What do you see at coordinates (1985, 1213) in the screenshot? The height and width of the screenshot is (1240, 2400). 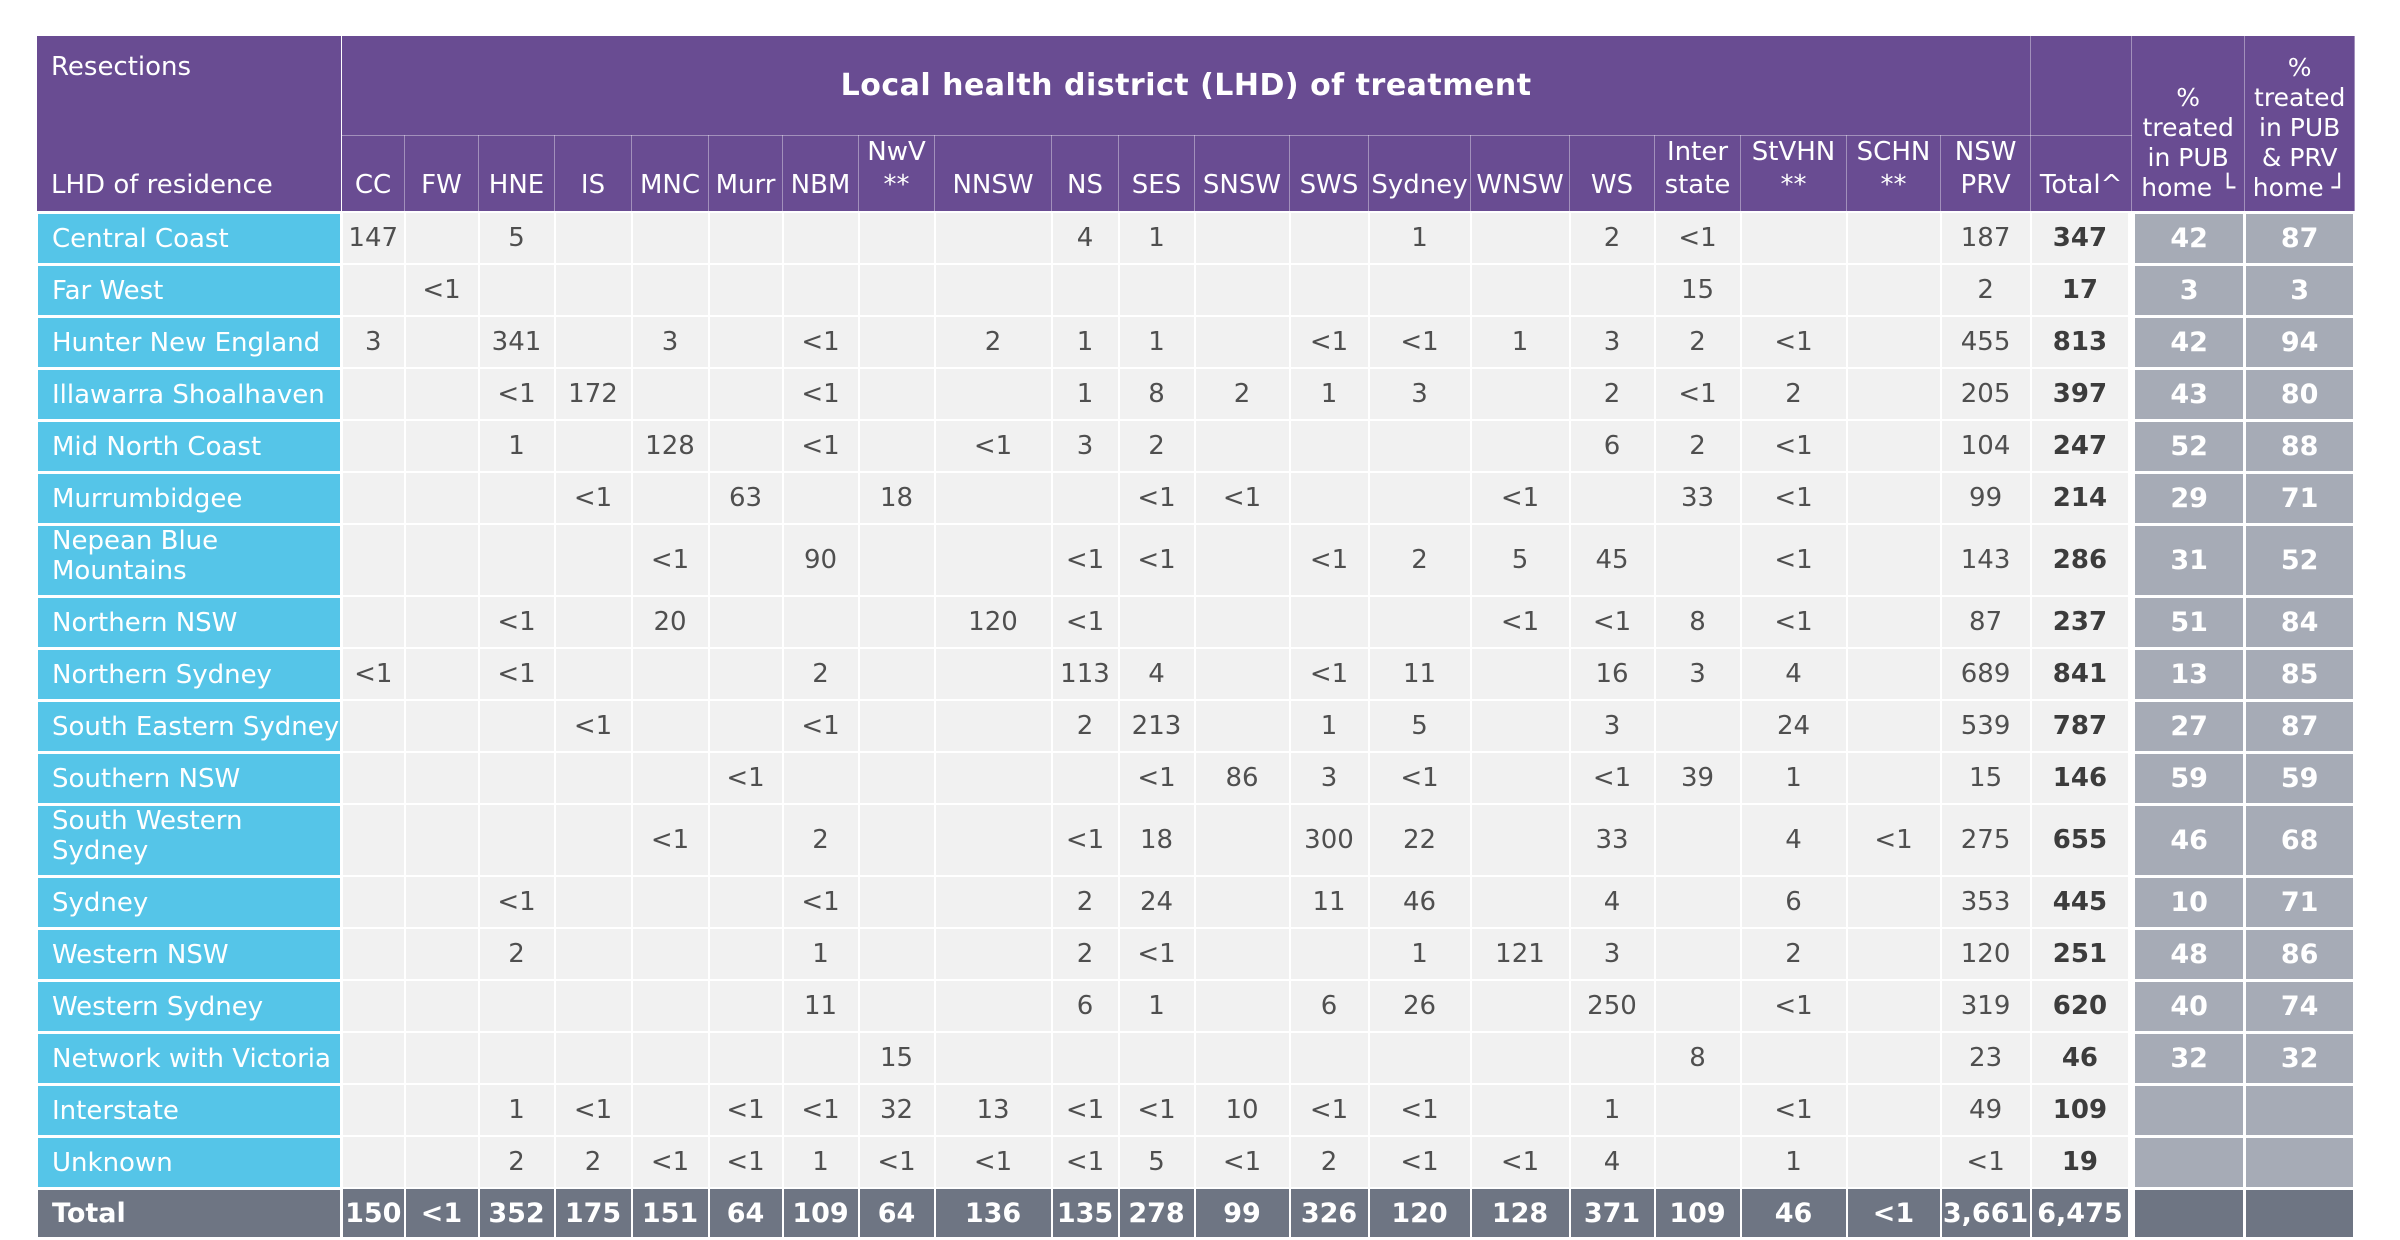 I see `data-cell: 3,661` at bounding box center [1985, 1213].